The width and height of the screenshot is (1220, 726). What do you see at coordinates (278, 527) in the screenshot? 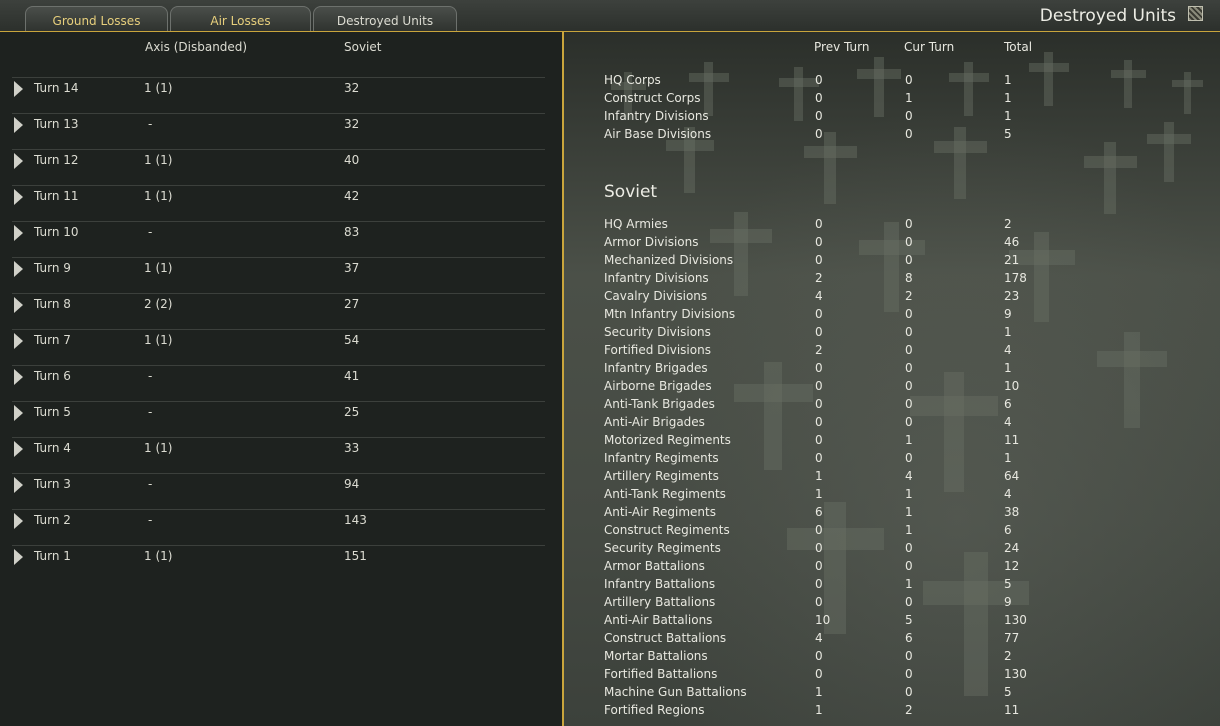
I see `turn-row: Turn 2 - 143` at bounding box center [278, 527].